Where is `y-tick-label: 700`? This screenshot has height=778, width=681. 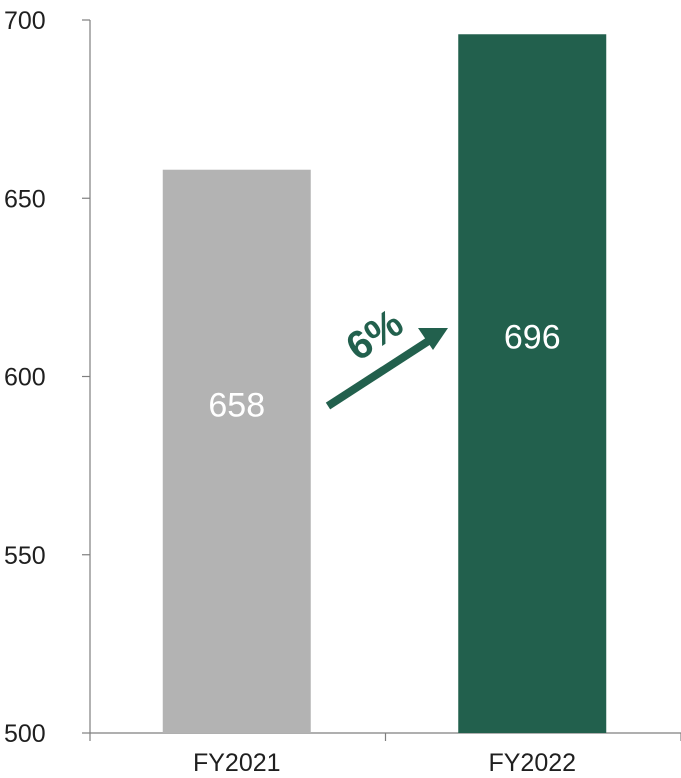
y-tick-label: 700 is located at coordinates (25, 21).